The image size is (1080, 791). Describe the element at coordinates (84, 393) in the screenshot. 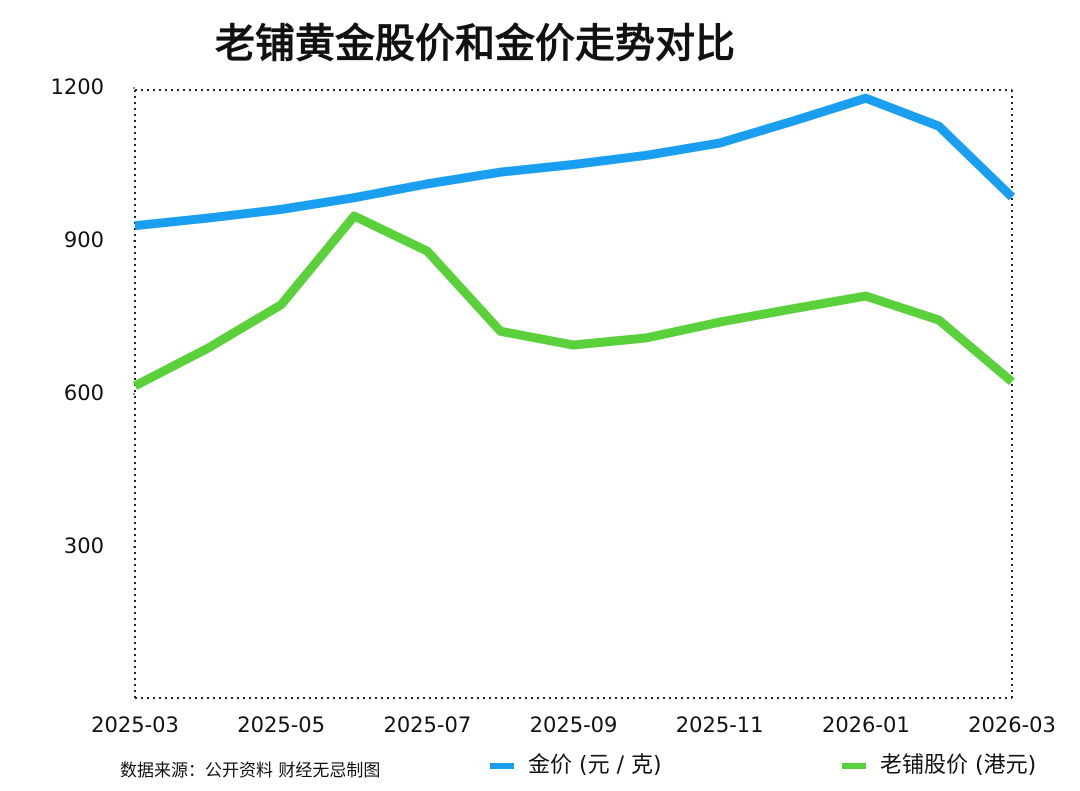

I see `y-tick-label: 600` at that location.